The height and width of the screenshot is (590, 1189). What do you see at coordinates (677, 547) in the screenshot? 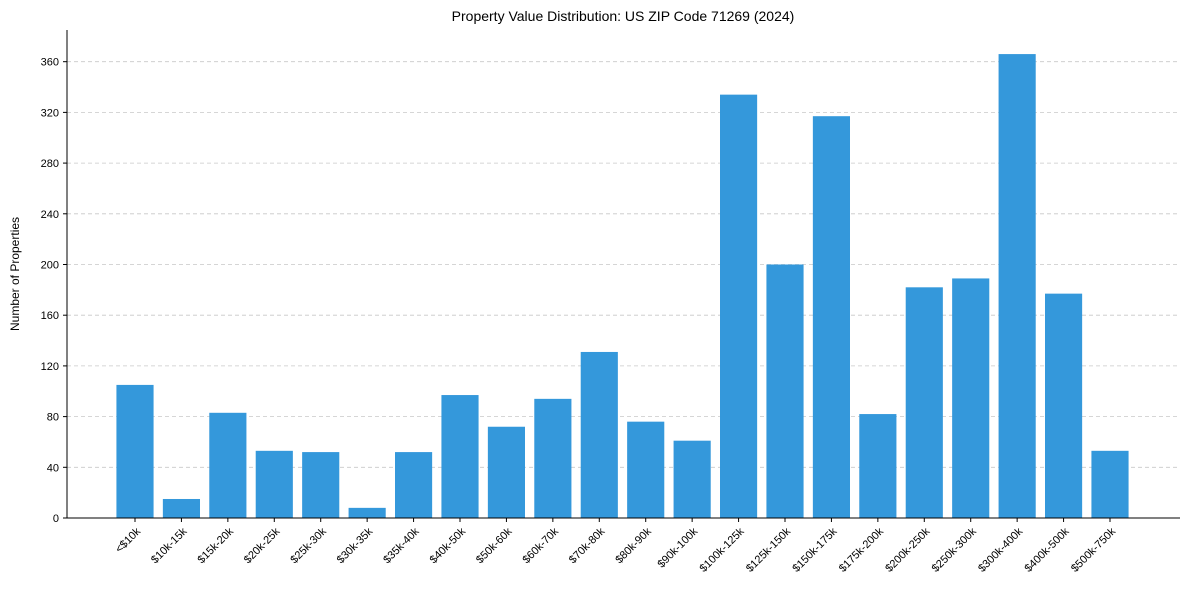
I see `x-tick-label: $90k-100k` at bounding box center [677, 547].